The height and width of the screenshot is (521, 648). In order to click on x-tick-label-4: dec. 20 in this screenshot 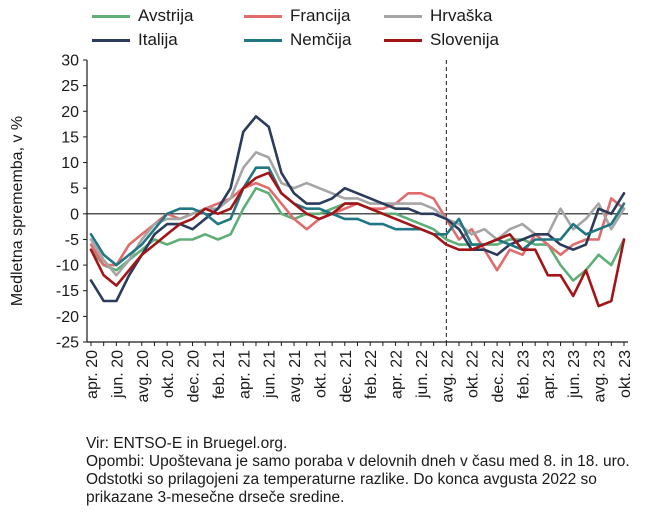, I will do `click(194, 376)`.